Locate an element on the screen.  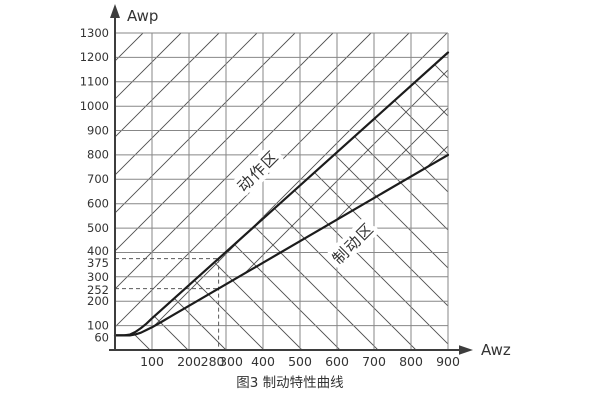
y-axis-arrow-icon is located at coordinates (115, 11).